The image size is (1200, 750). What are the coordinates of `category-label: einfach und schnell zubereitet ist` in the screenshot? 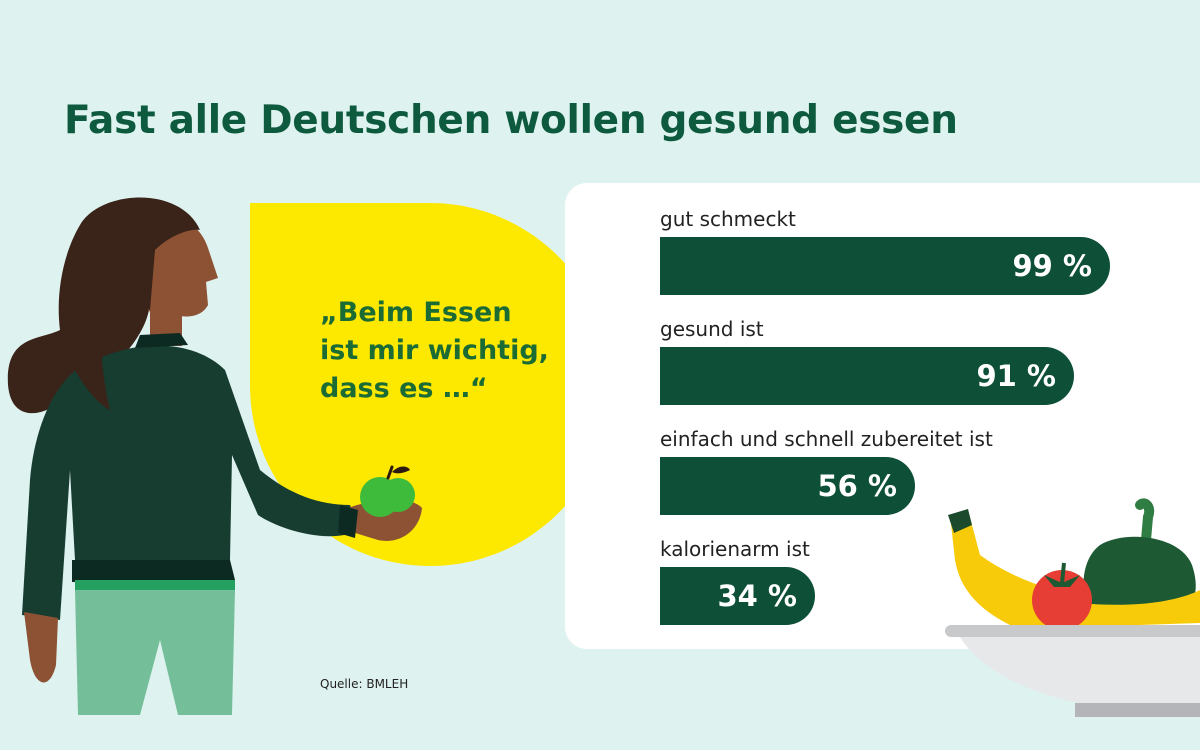 It's located at (826, 439).